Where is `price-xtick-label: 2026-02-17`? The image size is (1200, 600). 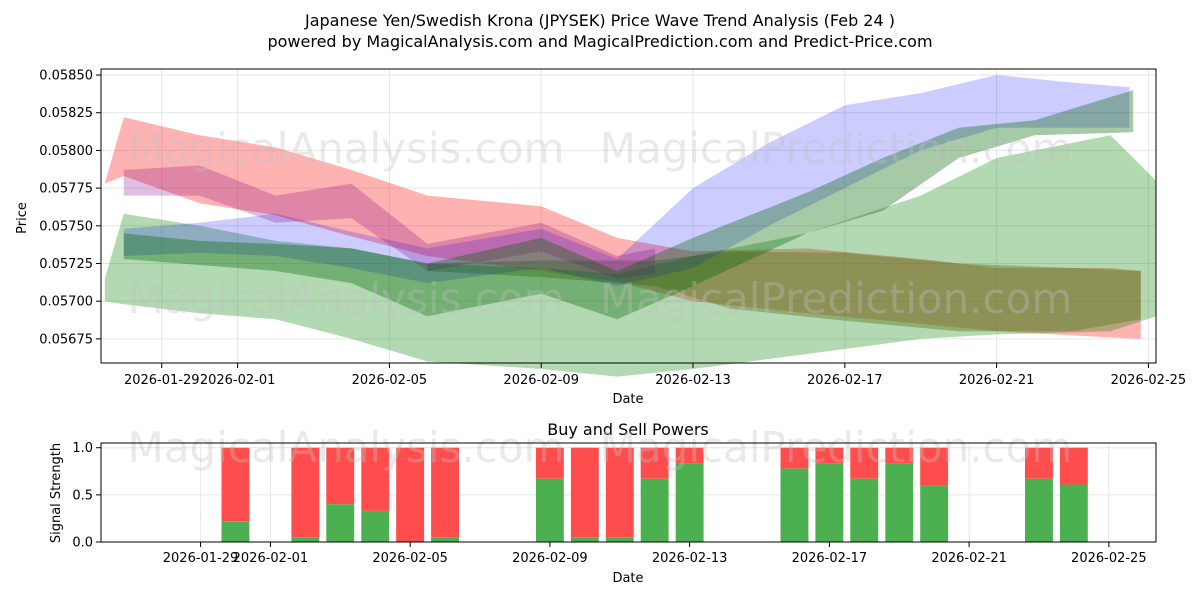
price-xtick-label: 2026-02-17 is located at coordinates (845, 380).